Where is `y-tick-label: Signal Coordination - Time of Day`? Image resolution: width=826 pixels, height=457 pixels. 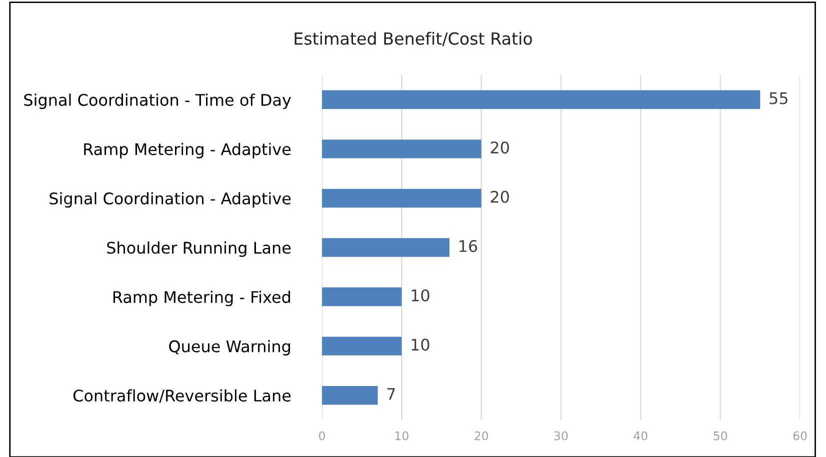 y-tick-label: Signal Coordination - Time of Day is located at coordinates (157, 102).